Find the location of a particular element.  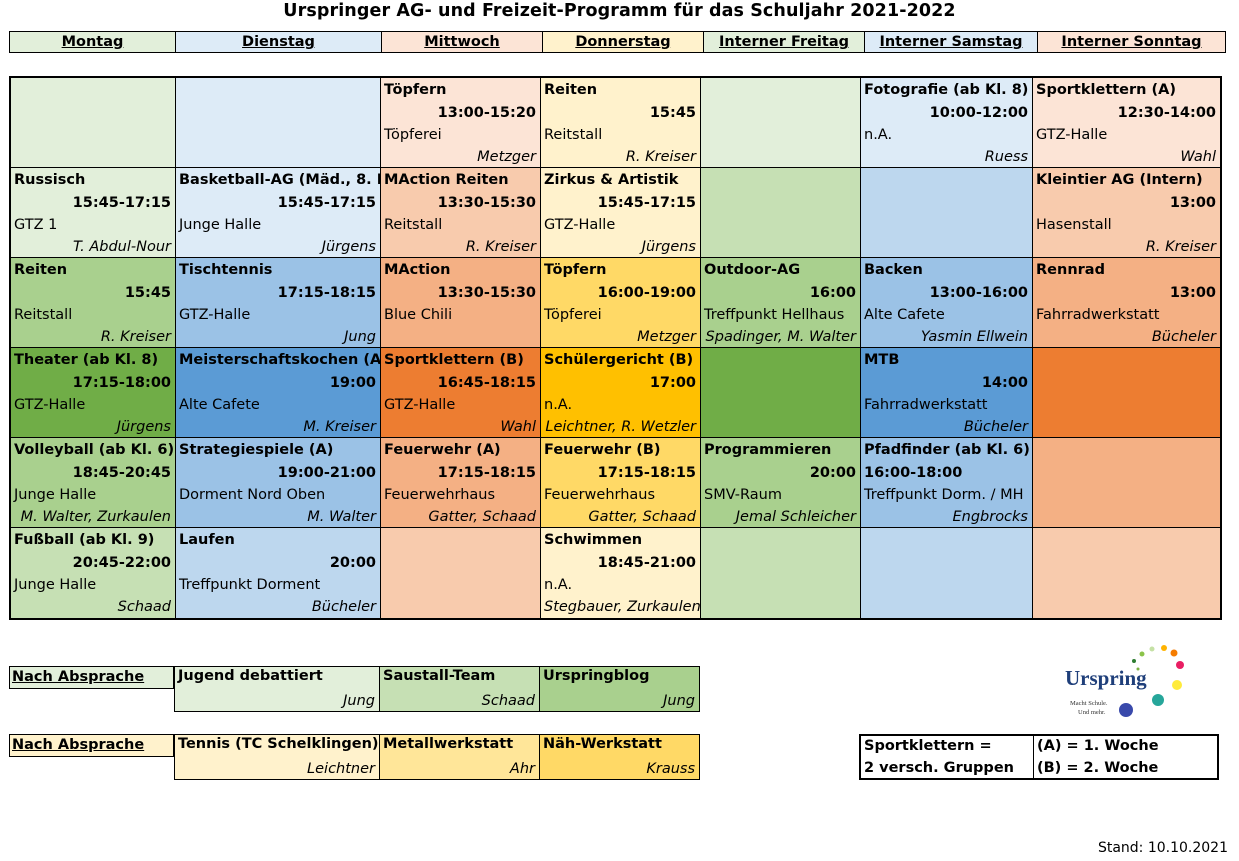

day-header-2: Dienstag is located at coordinates (279, 42).